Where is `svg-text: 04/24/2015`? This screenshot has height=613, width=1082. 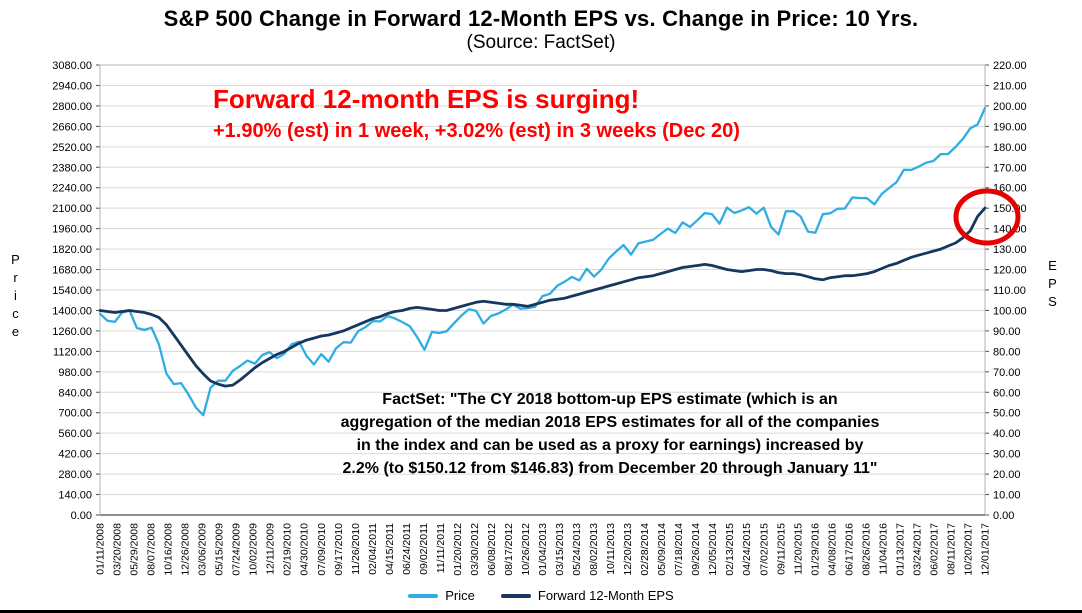 svg-text: 04/24/2015 is located at coordinates (747, 549).